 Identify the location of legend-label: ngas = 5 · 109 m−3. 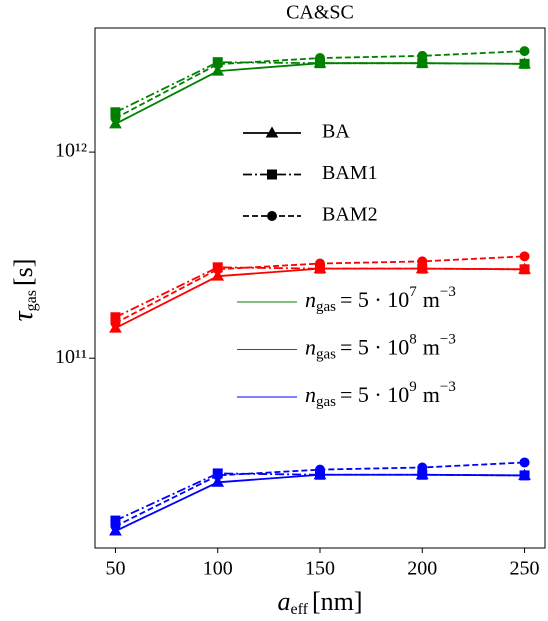
(380, 394).